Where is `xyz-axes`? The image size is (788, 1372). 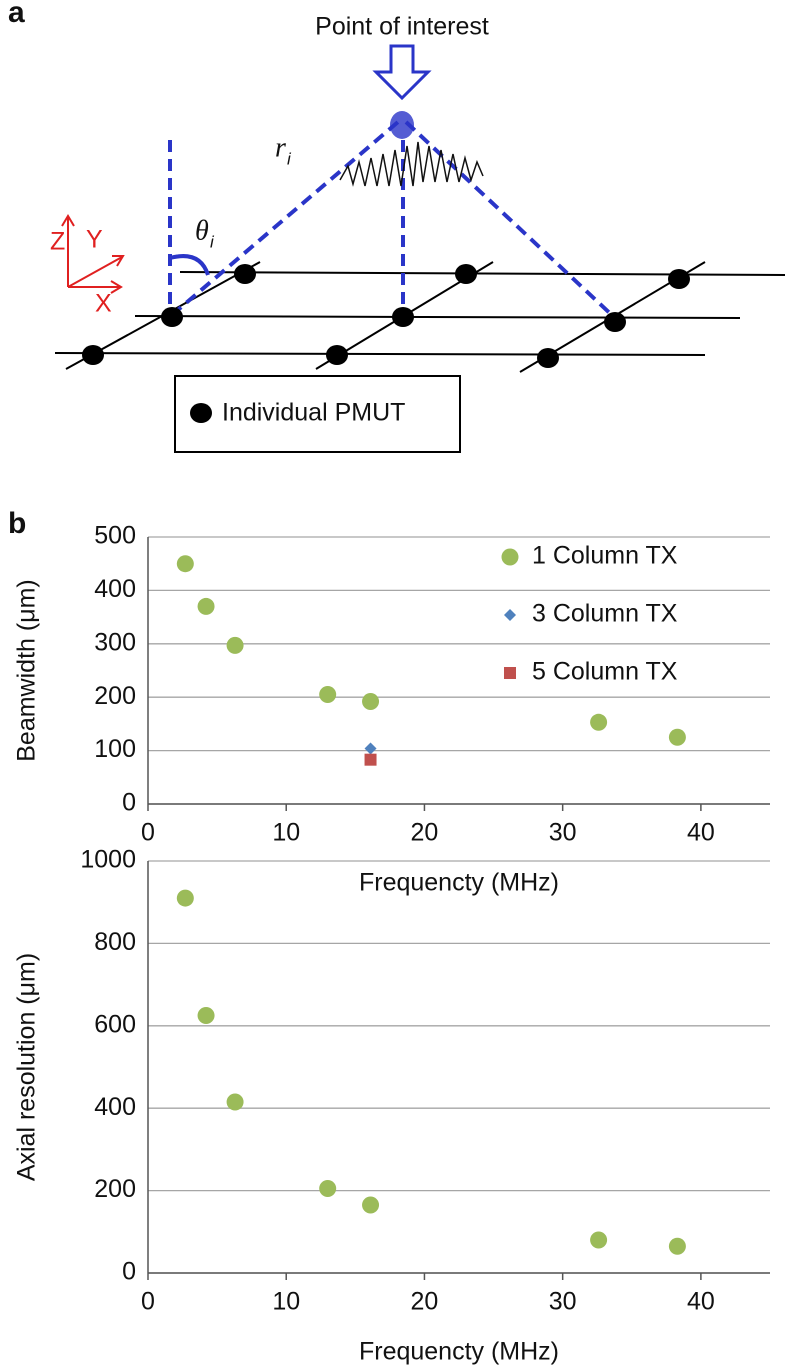 xyz-axes is located at coordinates (93, 254).